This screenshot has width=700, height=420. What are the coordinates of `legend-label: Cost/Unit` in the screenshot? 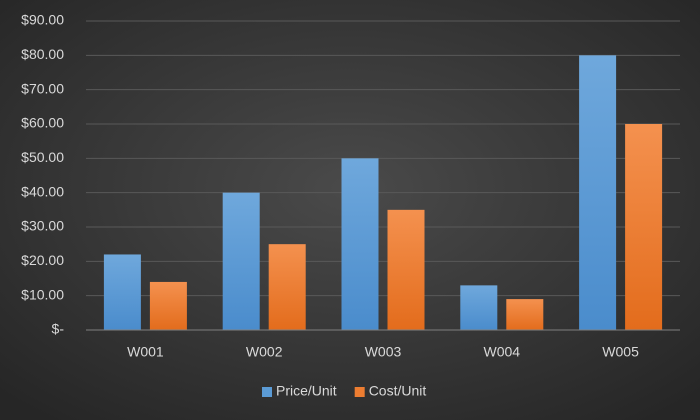 It's located at (398, 391).